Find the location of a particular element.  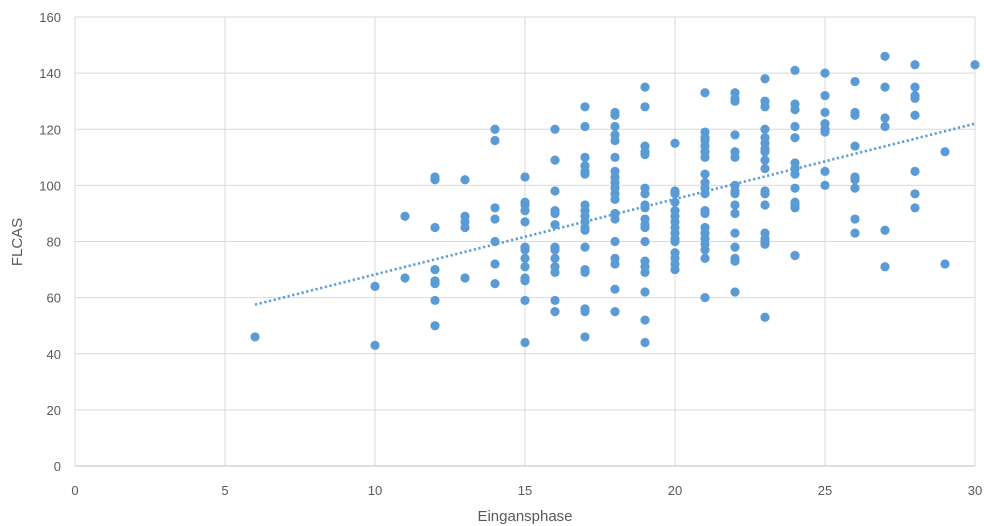

y-tick-label: 100 is located at coordinates (50, 185).